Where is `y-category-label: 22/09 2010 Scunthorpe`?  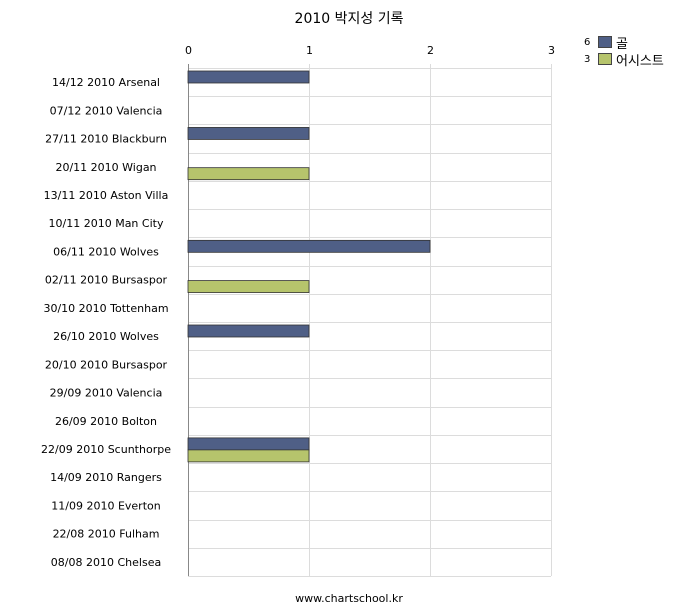
y-category-label: 22/09 2010 Scunthorpe is located at coordinates (106, 449).